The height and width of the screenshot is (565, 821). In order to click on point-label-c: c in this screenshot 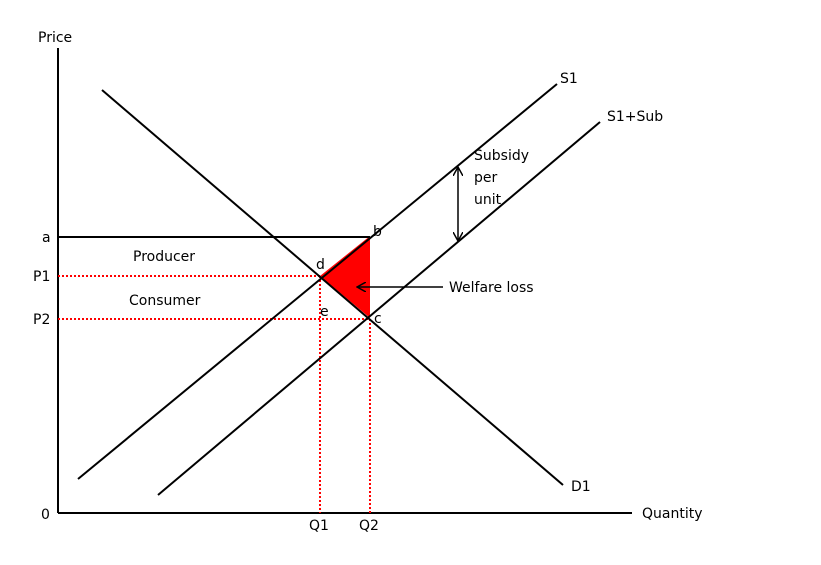, I will do `click(378, 319)`.